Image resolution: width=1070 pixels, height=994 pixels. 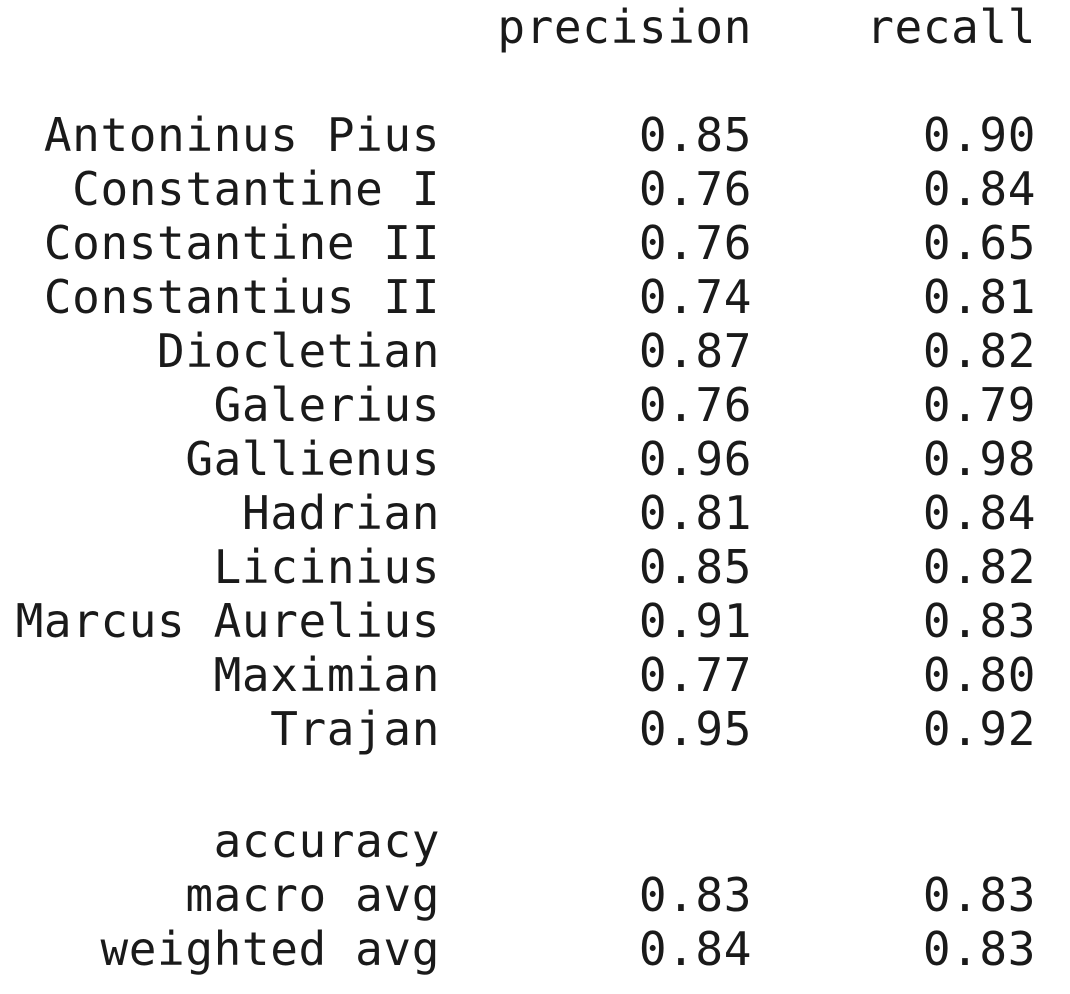 I want to click on row-label: Galerius, so click(x=326, y=405).